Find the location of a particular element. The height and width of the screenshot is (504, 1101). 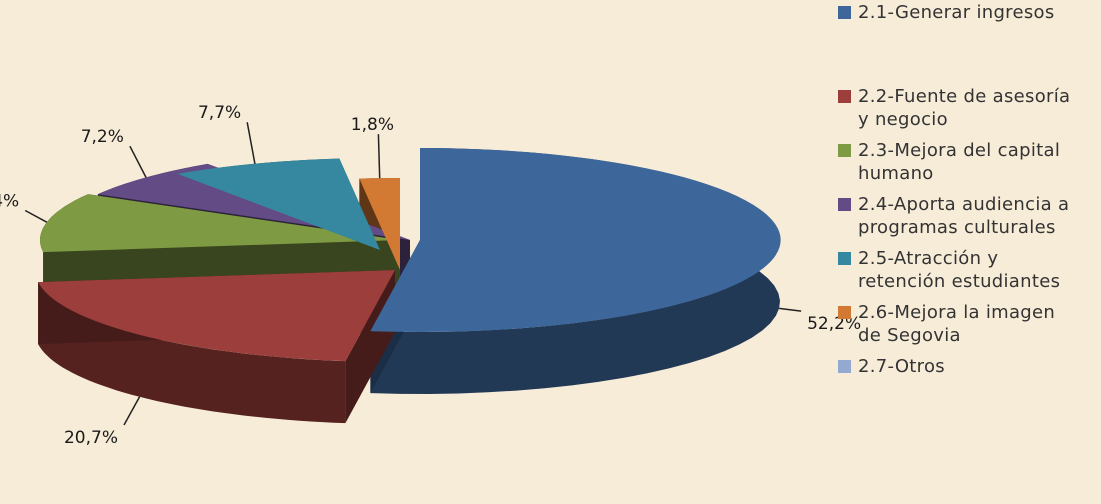

legend-label-6: 2.6-Mejora la imagen is located at coordinates (956, 312).